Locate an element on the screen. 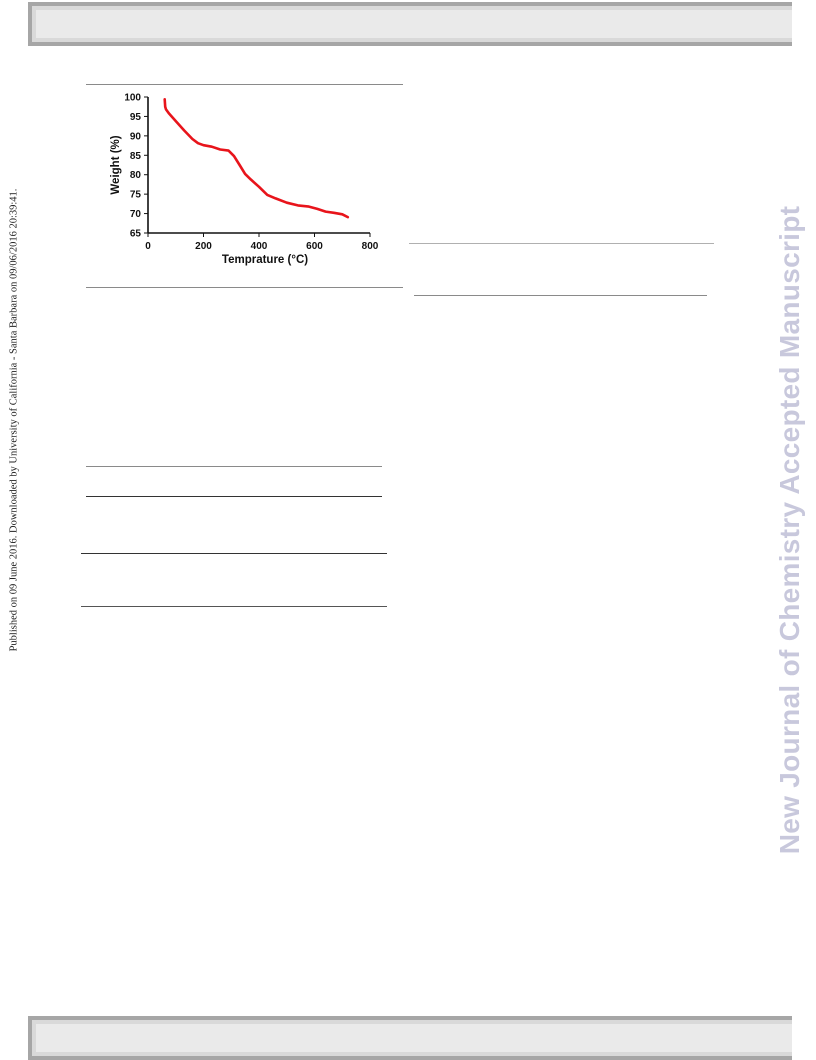 The width and height of the screenshot is (816, 1060). y-tick-label: 80 is located at coordinates (136, 175).